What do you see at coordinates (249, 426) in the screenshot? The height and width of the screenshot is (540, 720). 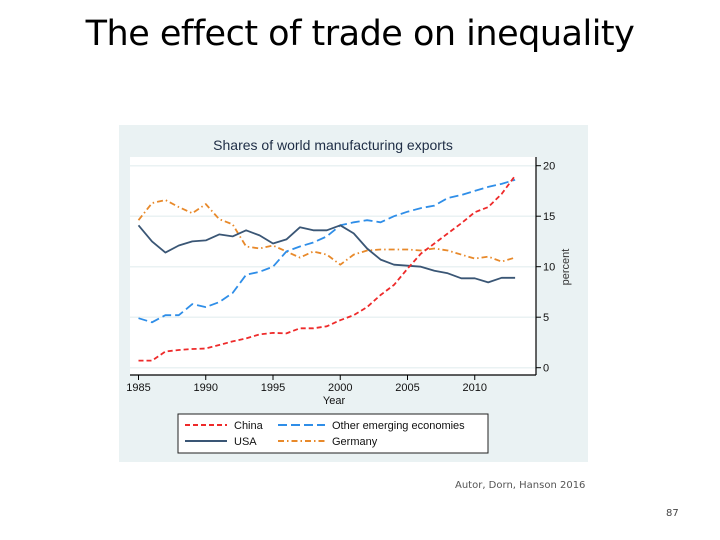 I see `legend-label-china: China` at bounding box center [249, 426].